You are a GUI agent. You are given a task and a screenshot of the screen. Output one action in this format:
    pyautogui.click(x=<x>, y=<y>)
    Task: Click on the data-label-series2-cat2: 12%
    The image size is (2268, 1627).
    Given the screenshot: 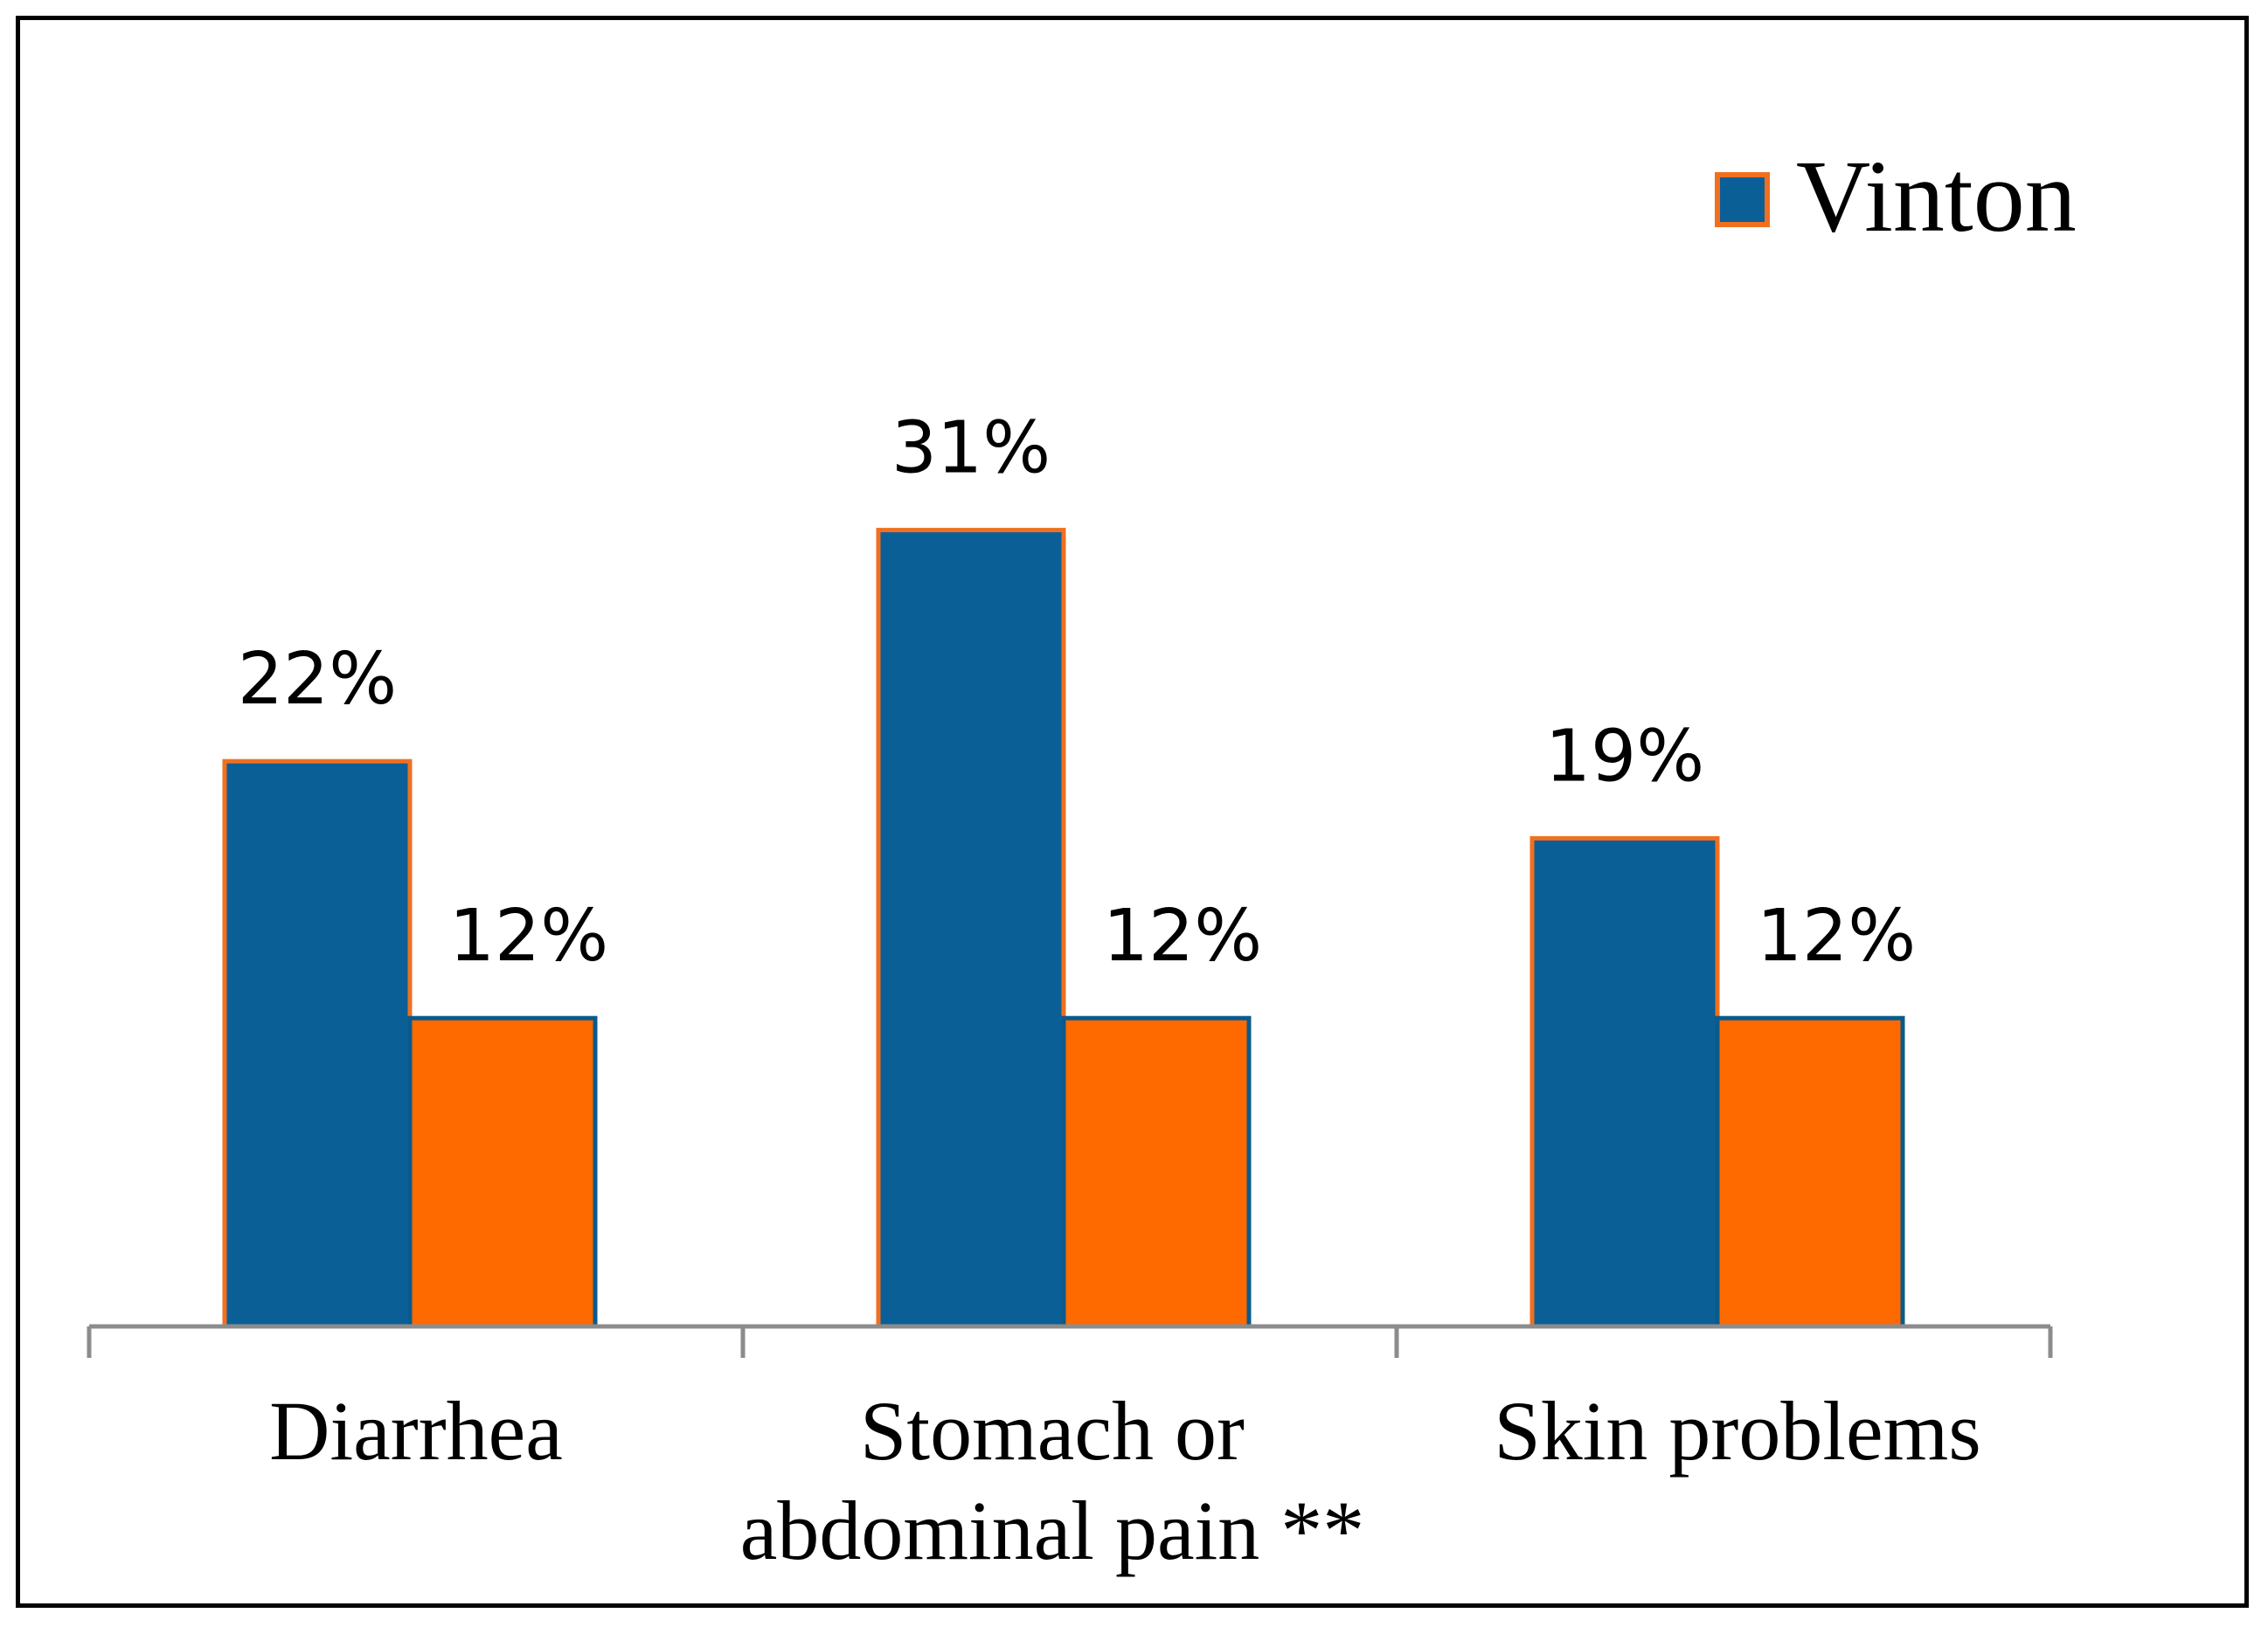 What is the action you would take?
    pyautogui.click(x=1182, y=936)
    